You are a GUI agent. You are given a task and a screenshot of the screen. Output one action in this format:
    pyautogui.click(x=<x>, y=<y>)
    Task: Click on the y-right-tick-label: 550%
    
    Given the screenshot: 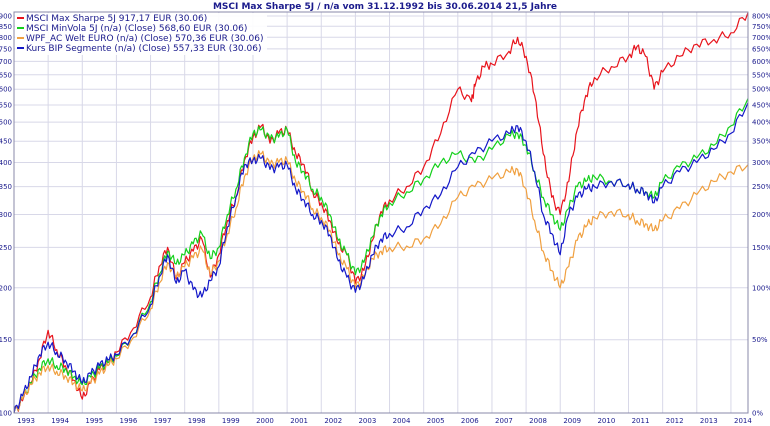 What is the action you would take?
    pyautogui.click(x=761, y=75)
    